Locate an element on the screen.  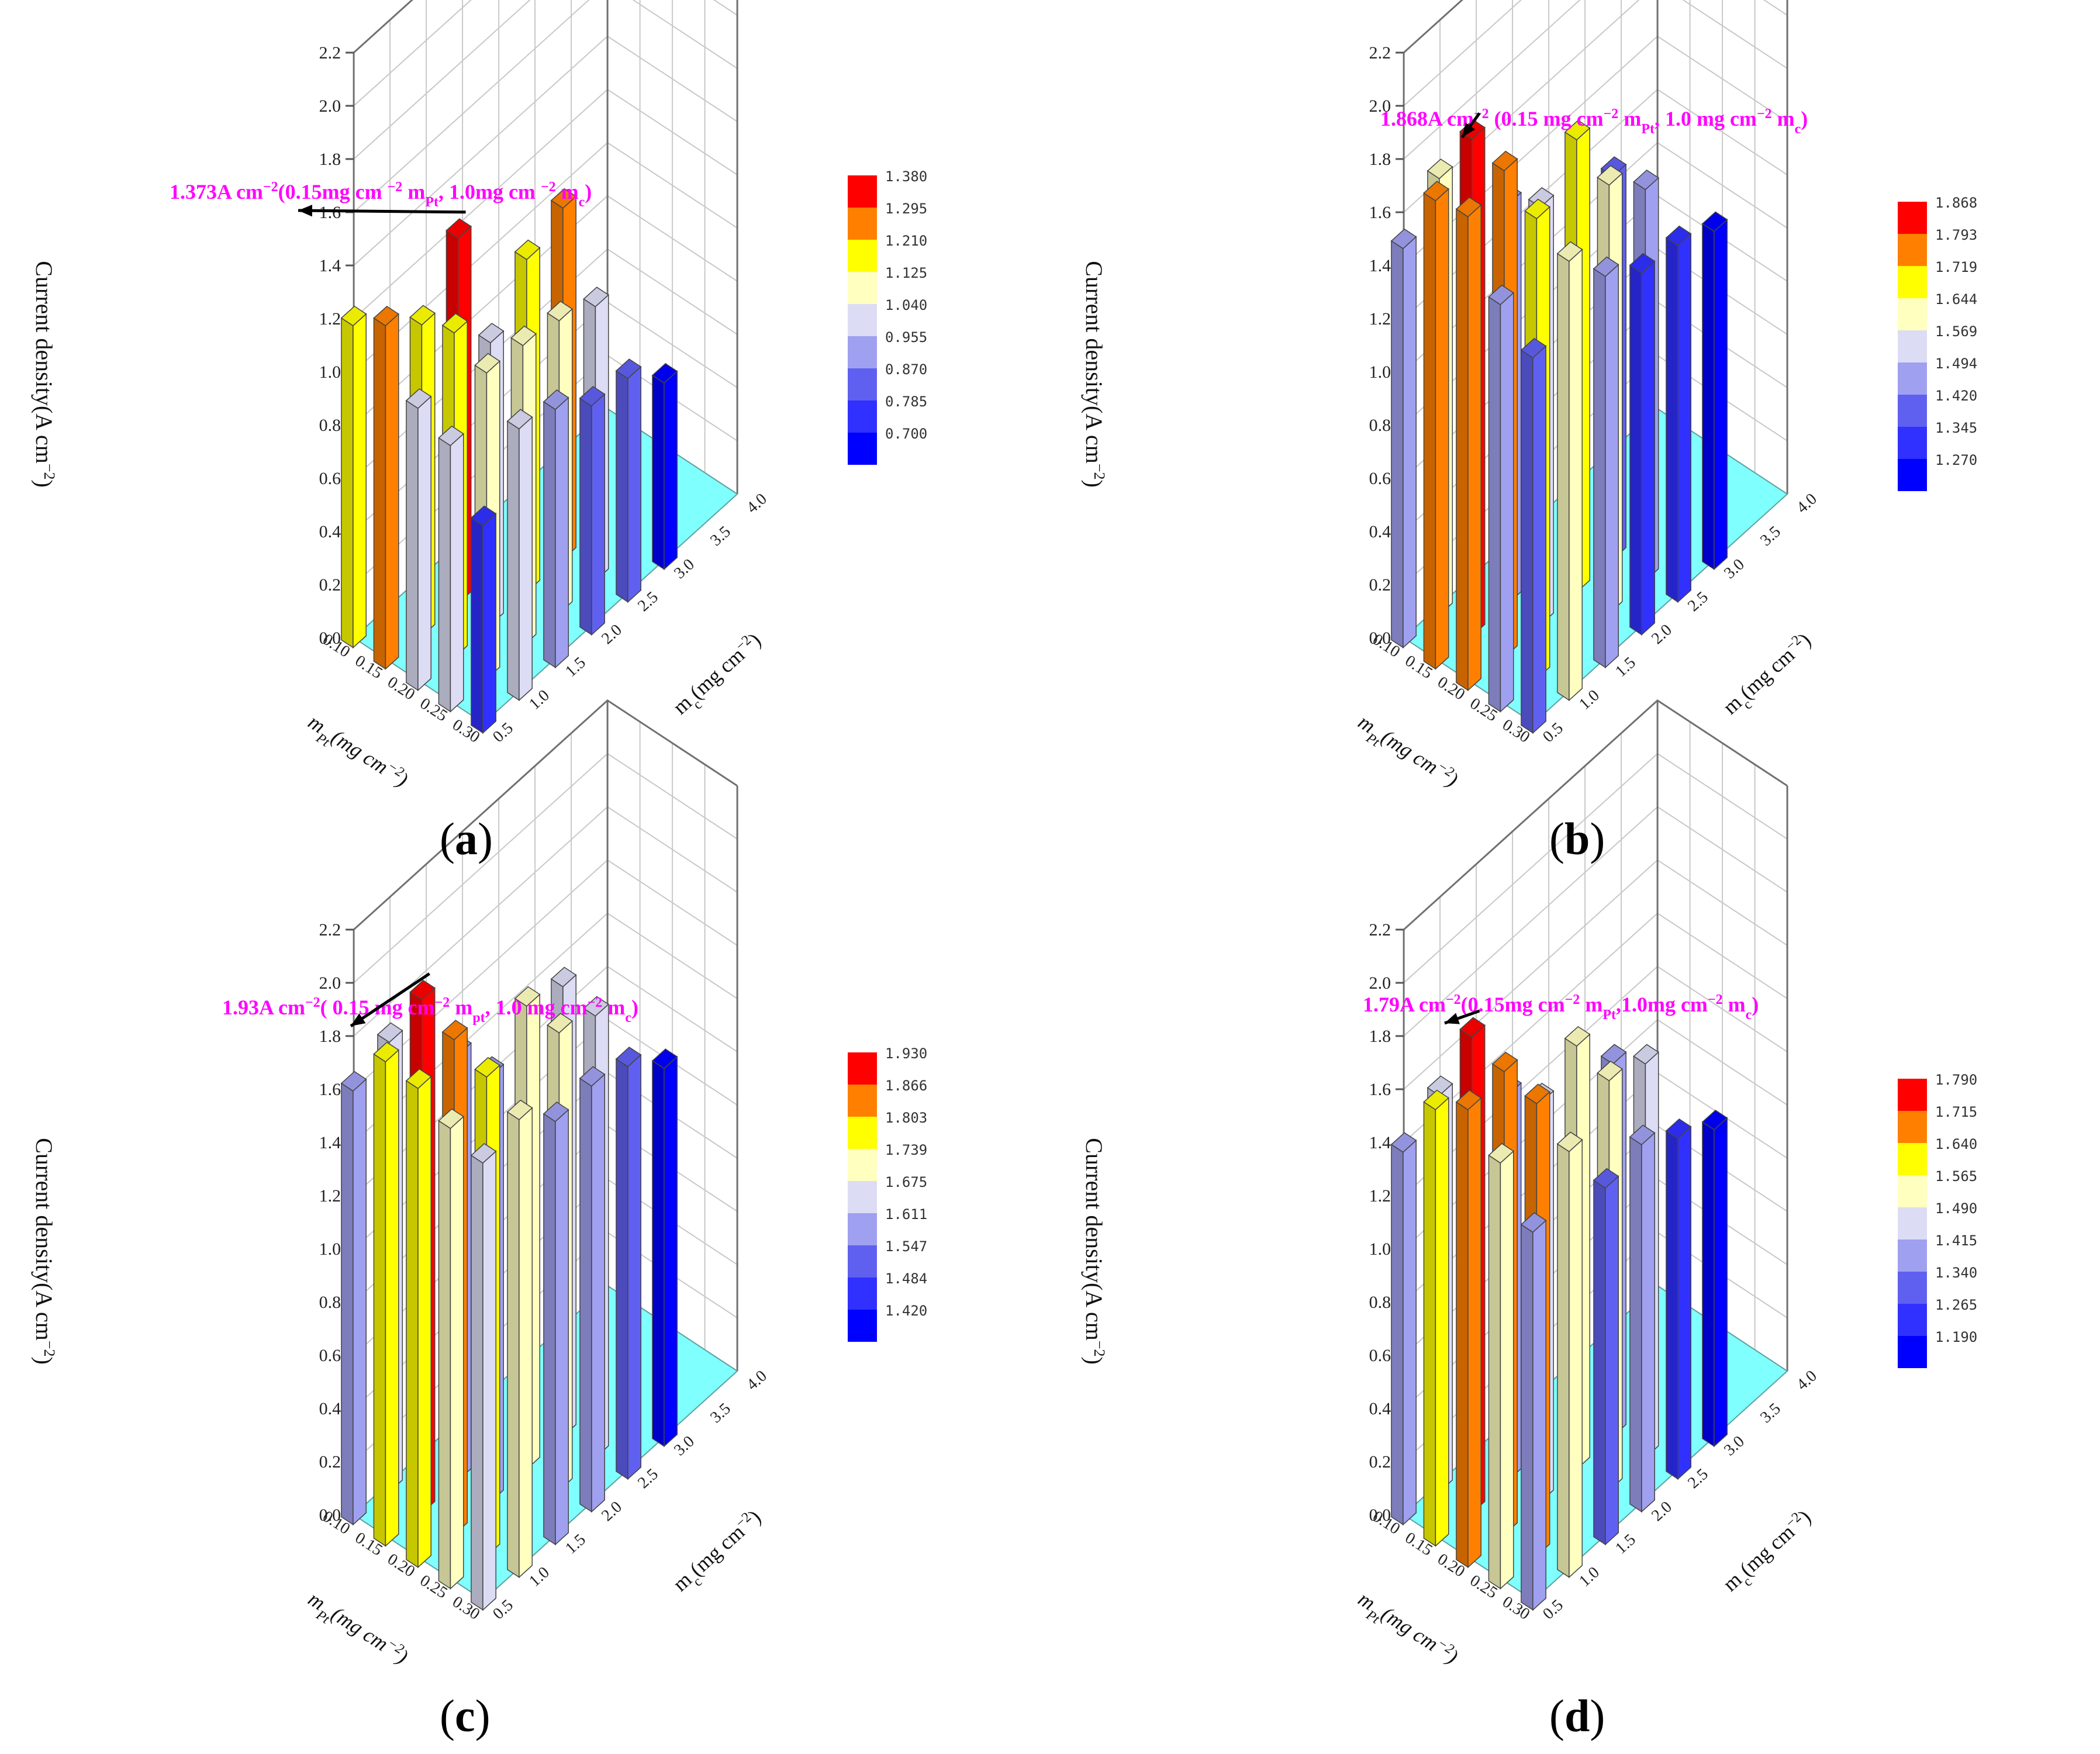
legend-label: 1.739 is located at coordinates (906, 1150).